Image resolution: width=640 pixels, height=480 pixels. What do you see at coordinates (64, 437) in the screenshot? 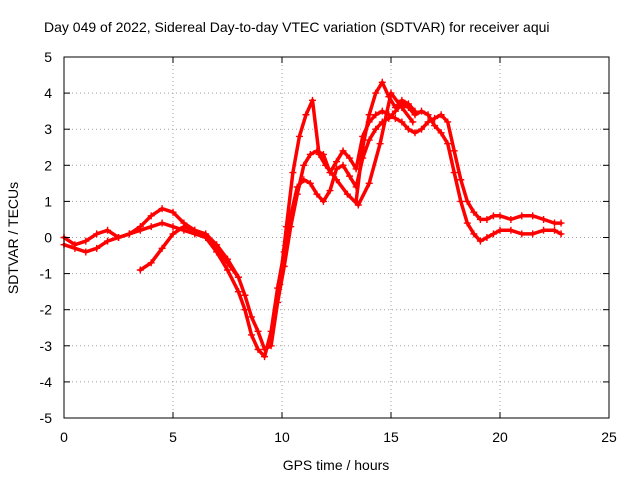
I see `x-tick-label: 0` at bounding box center [64, 437].